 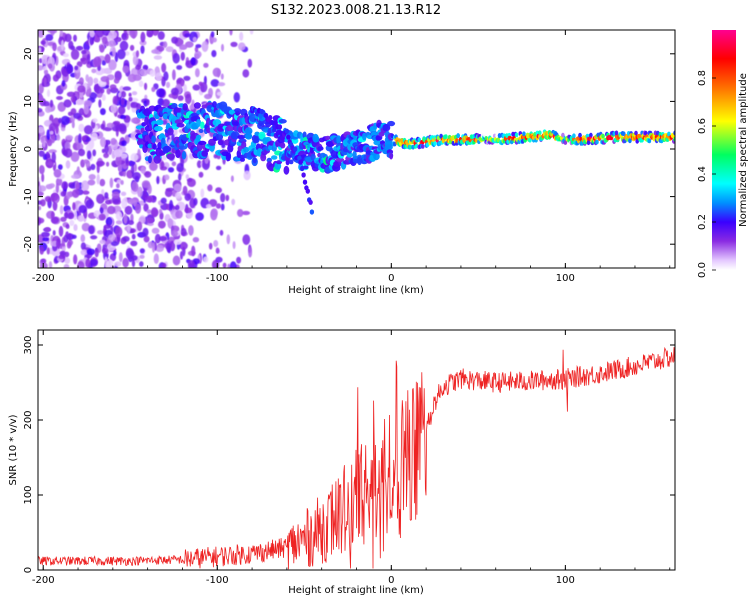 What do you see at coordinates (217, 580) in the screenshot?
I see `snr-xtick-label: -100` at bounding box center [217, 580].